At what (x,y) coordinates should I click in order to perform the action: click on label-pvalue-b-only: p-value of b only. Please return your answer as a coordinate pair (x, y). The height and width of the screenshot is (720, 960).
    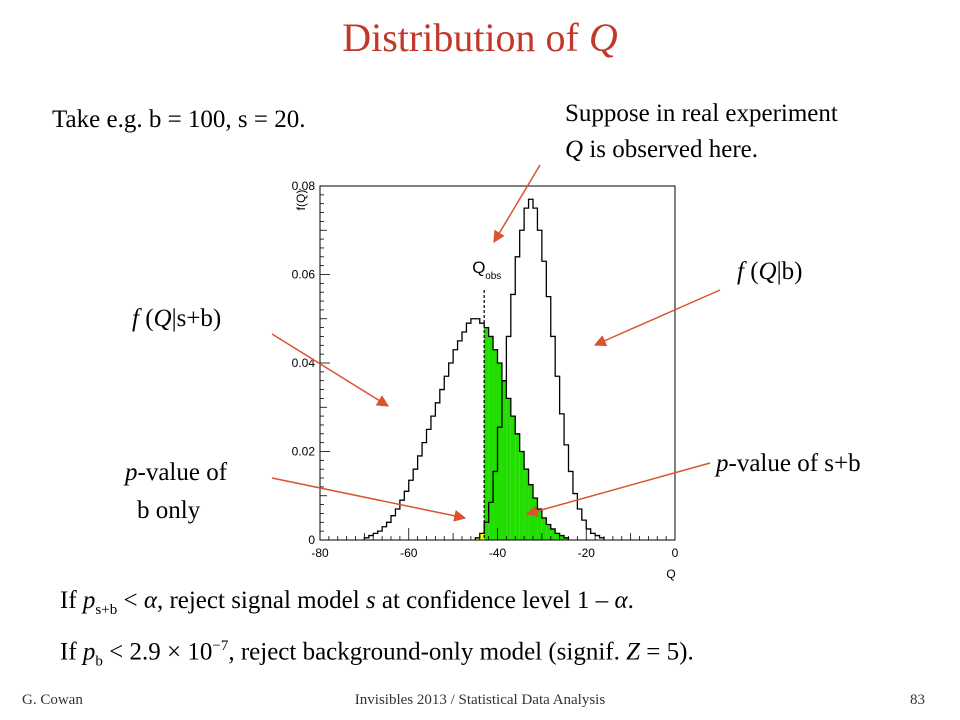
    Looking at the image, I should click on (176, 491).